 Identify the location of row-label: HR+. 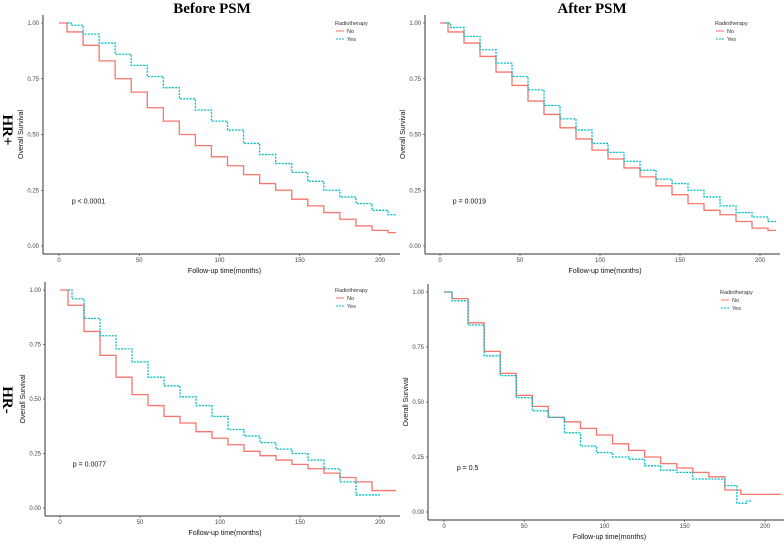
(7, 129).